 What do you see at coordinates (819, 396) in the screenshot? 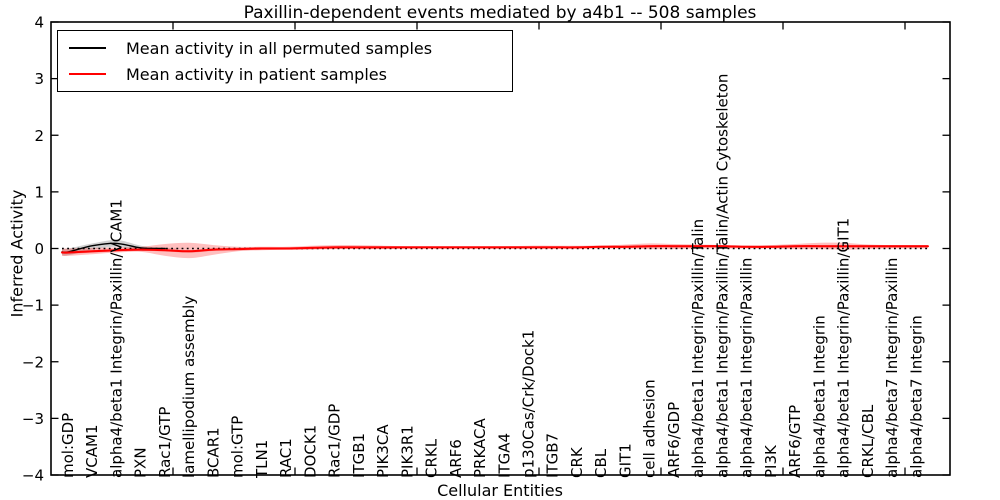
I see `x-category-label: alpha4/beta1 Integrin` at bounding box center [819, 396].